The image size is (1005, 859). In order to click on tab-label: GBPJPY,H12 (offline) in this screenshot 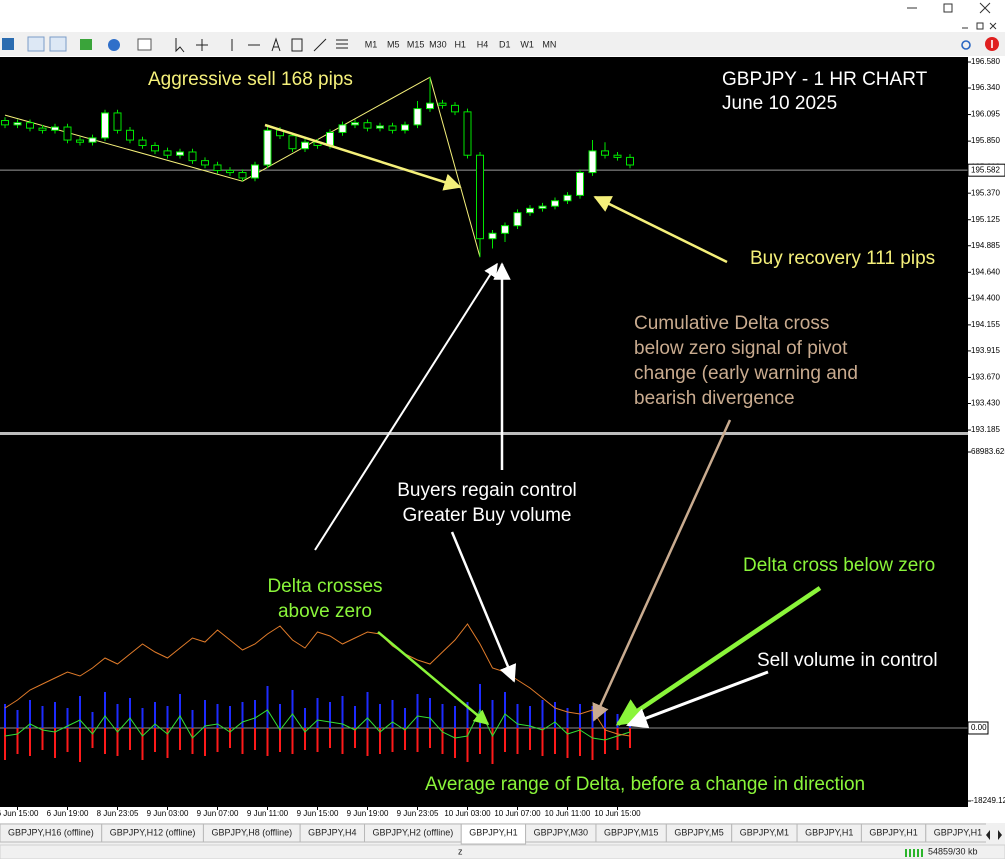, I will do `click(153, 832)`.